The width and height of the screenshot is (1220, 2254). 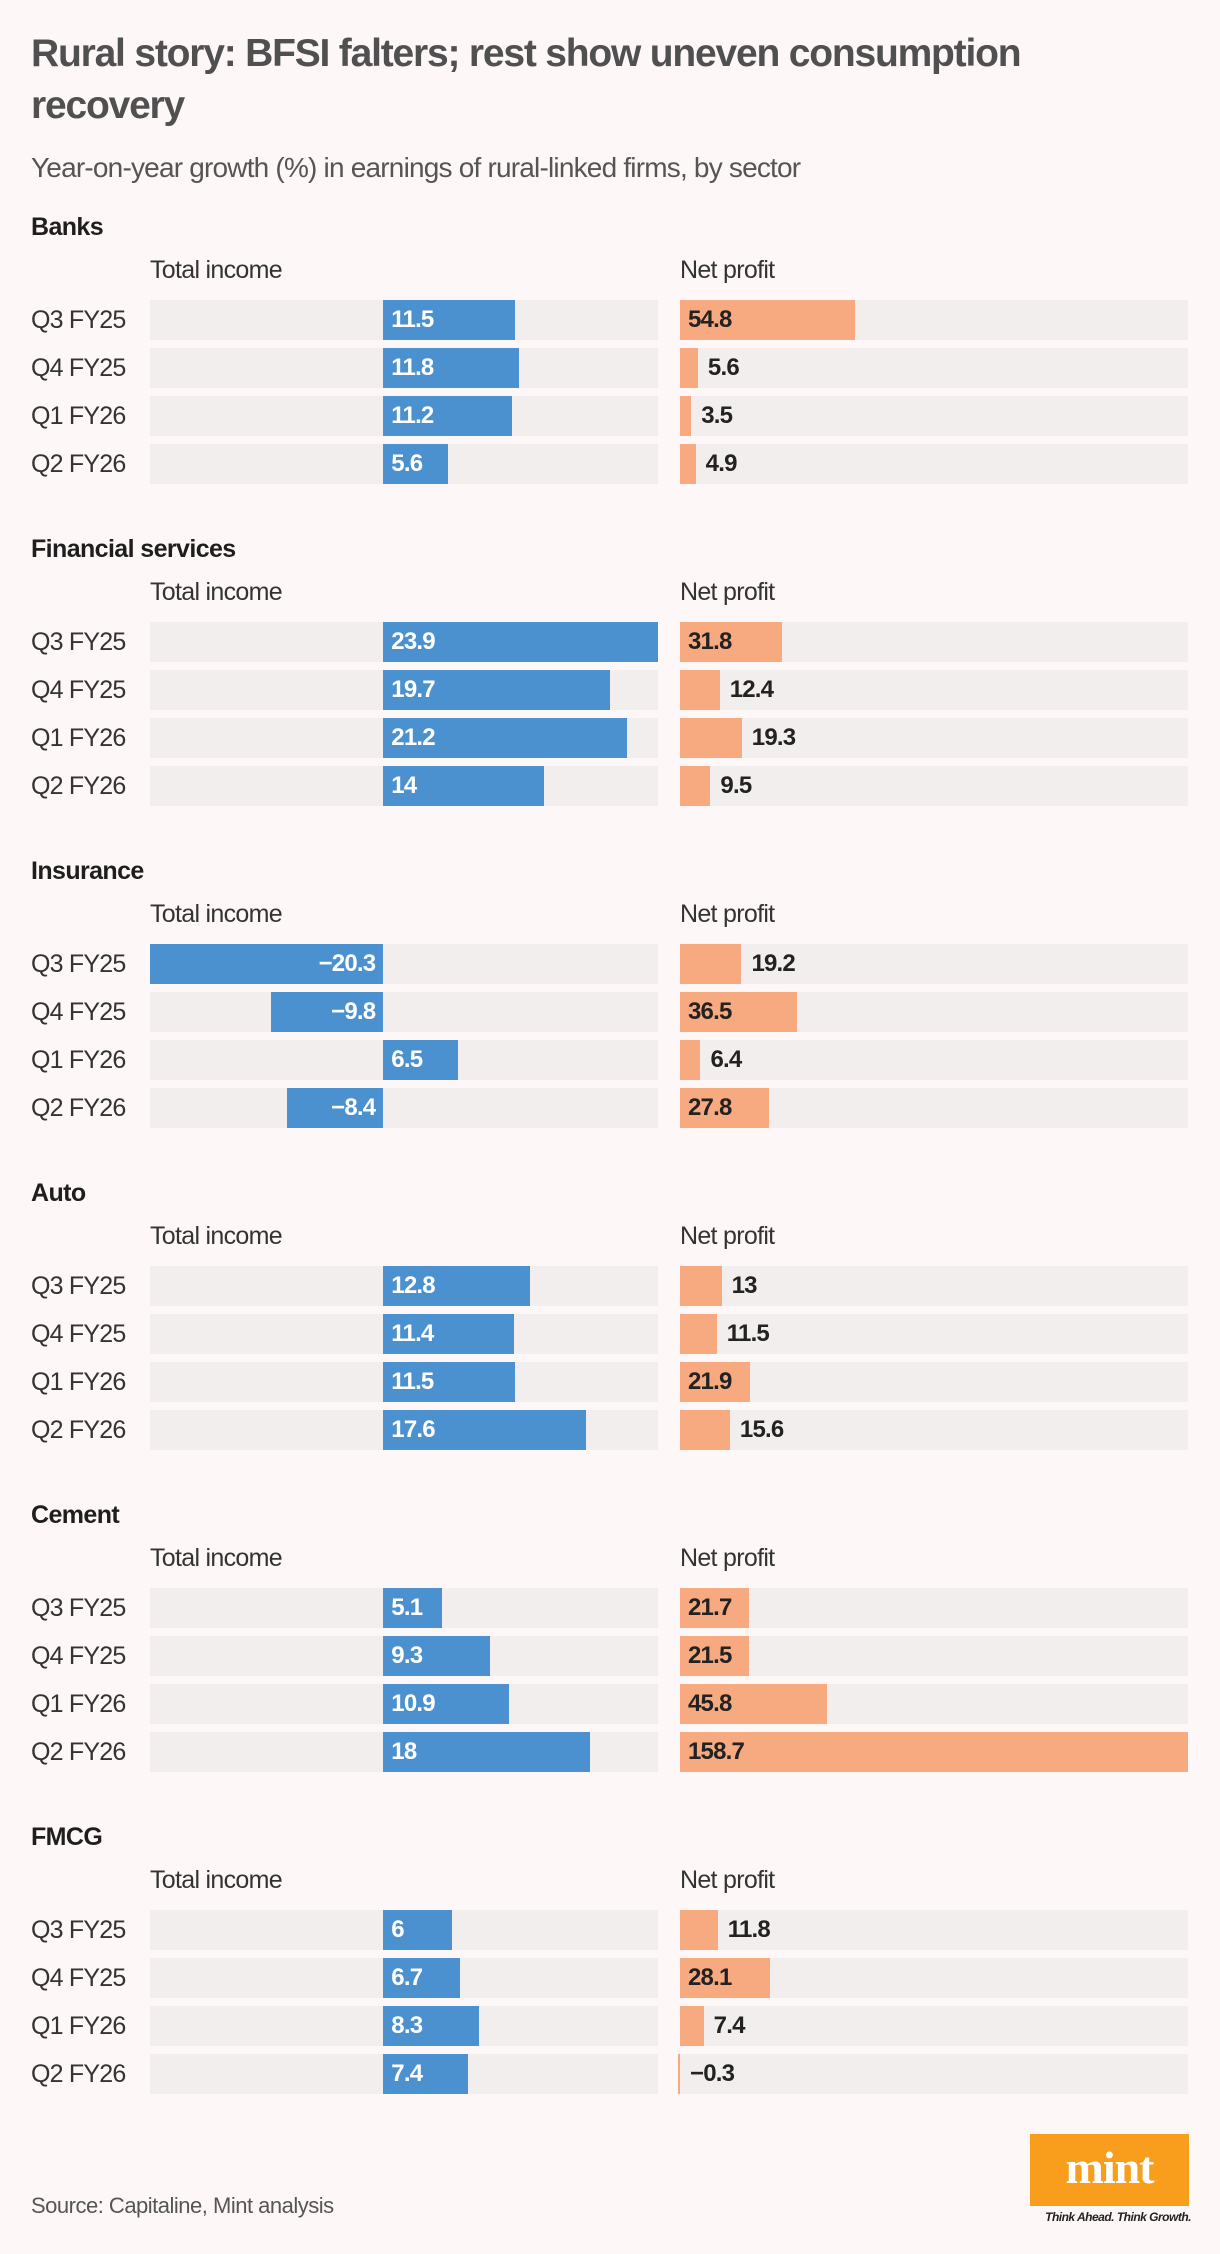 I want to click on total-income-value: 6.5, so click(x=407, y=1059).